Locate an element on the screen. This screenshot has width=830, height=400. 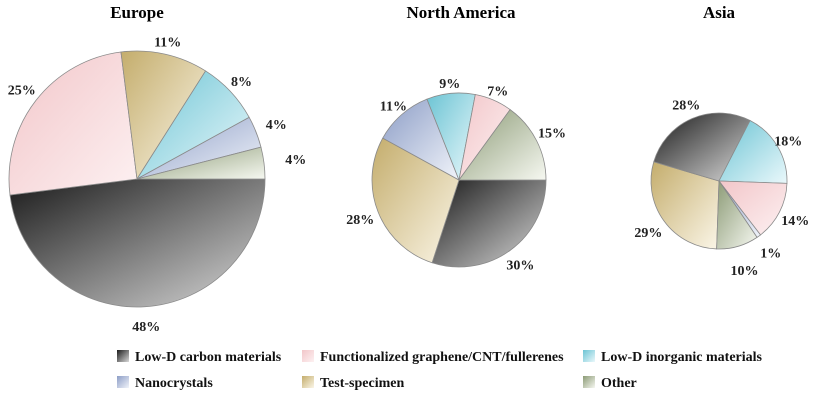
pie-slice-europe-functionalized-graphene-cnt-fullerenes is located at coordinates (73, 123).